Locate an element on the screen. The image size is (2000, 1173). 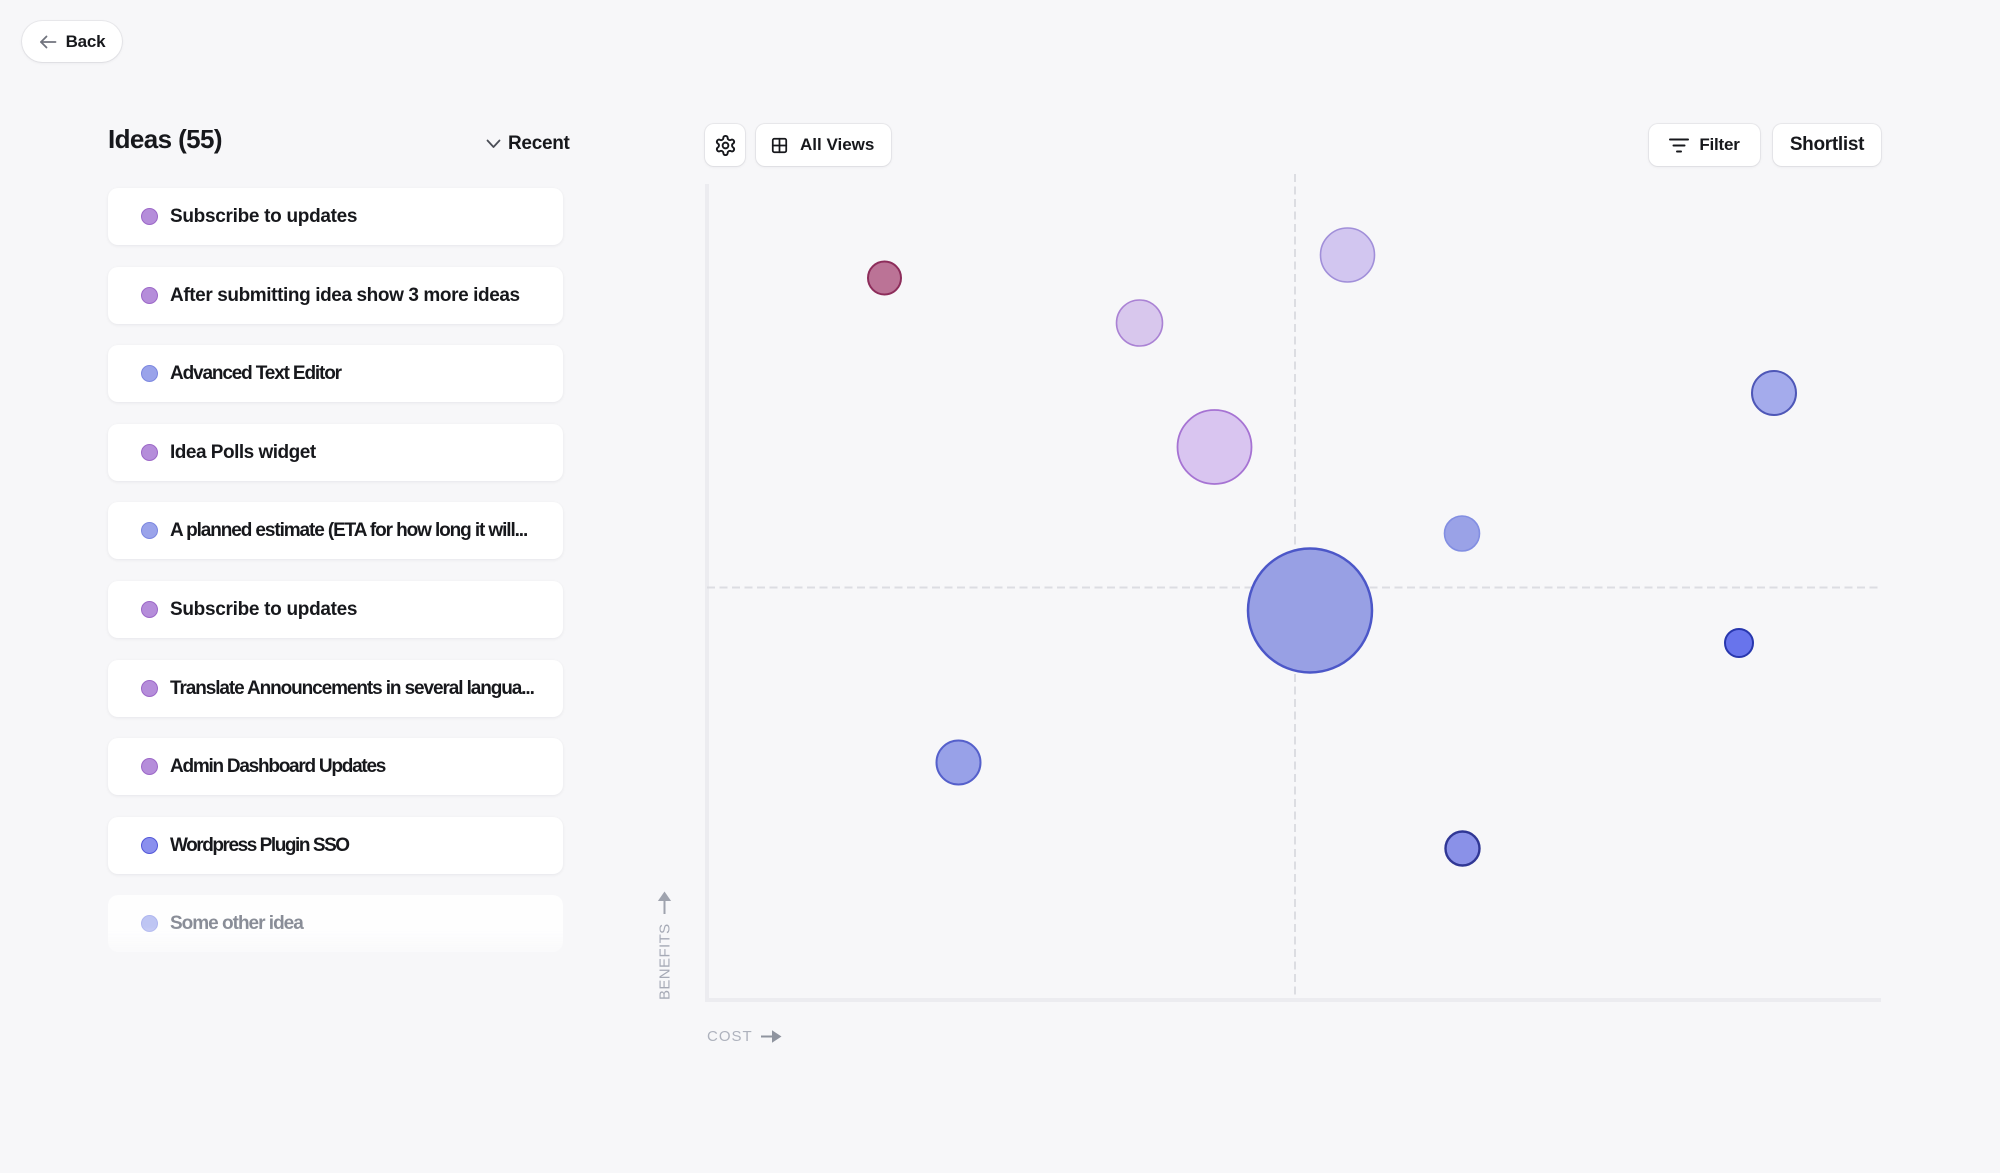
svg-text: COST is located at coordinates (730, 1036).